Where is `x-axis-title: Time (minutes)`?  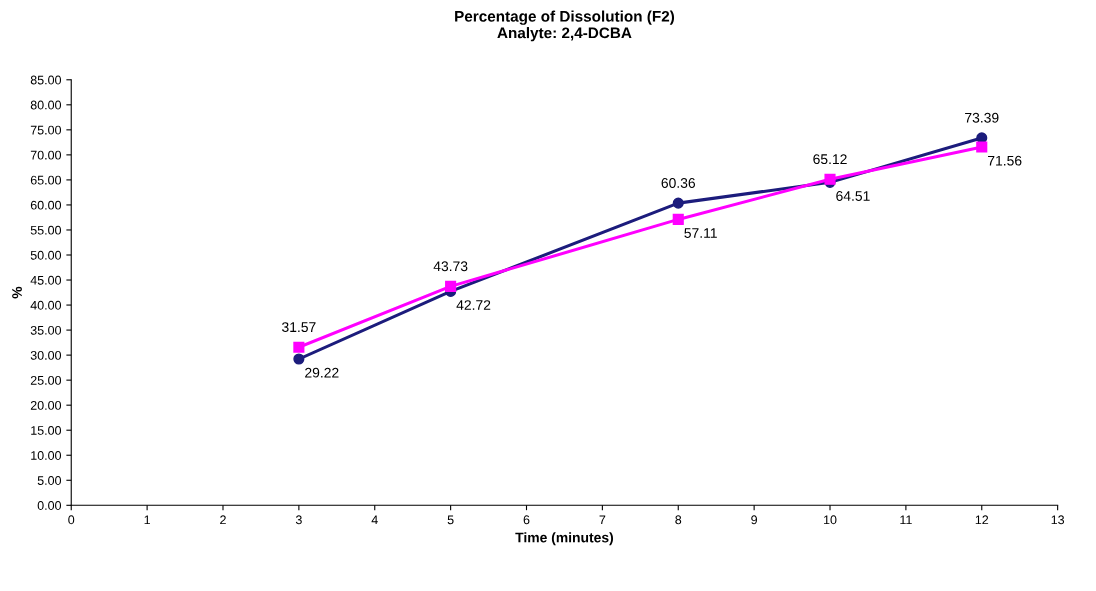
x-axis-title: Time (minutes) is located at coordinates (564, 539).